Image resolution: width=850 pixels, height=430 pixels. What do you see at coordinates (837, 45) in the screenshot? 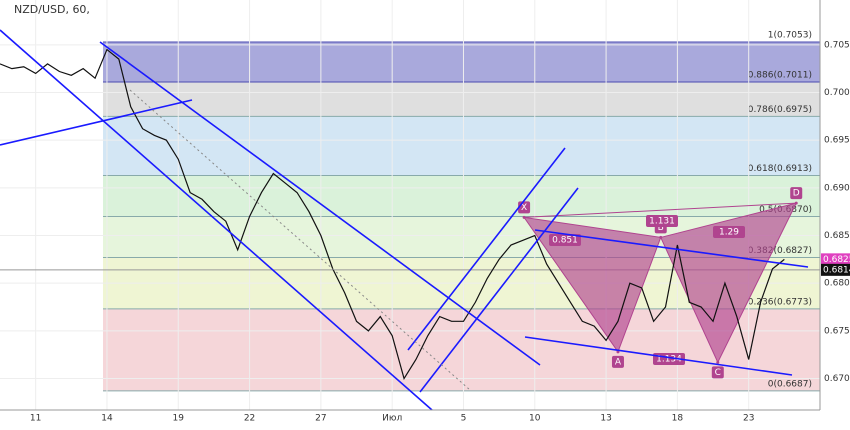
I see `y-tick-label: 0.7050` at bounding box center [837, 45].